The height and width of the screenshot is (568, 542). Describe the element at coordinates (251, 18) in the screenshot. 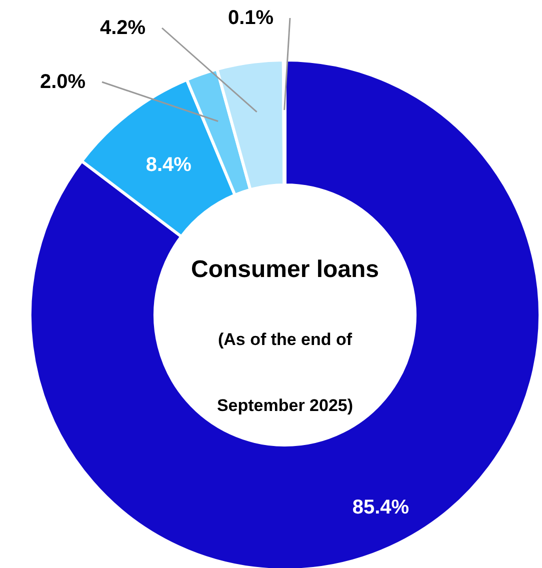

I see `data-label: 0.1%` at that location.